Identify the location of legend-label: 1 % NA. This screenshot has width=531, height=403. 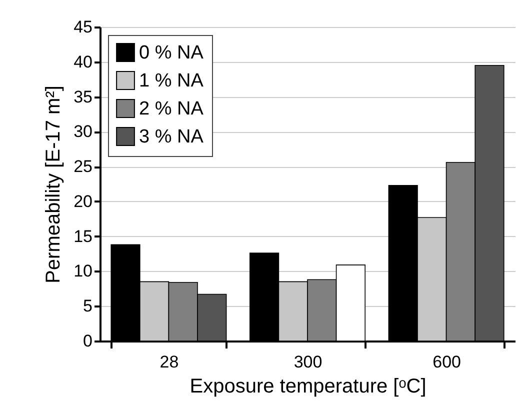
(171, 81).